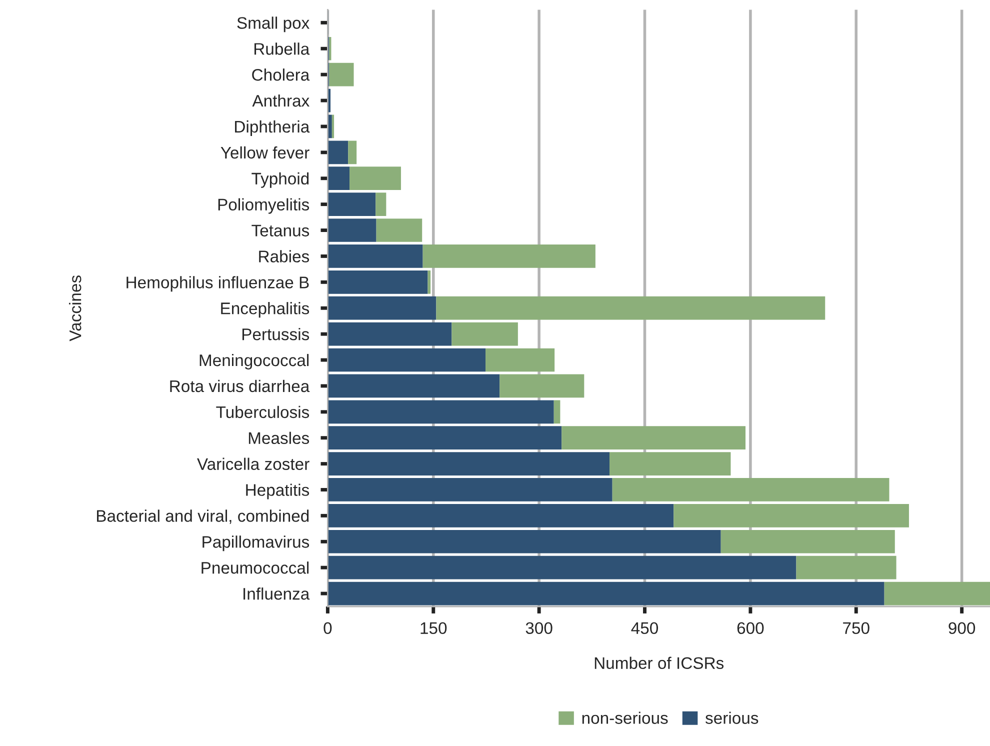 This screenshot has width=990, height=746. Describe the element at coordinates (962, 628) in the screenshot. I see `x-tick-label: 900` at that location.